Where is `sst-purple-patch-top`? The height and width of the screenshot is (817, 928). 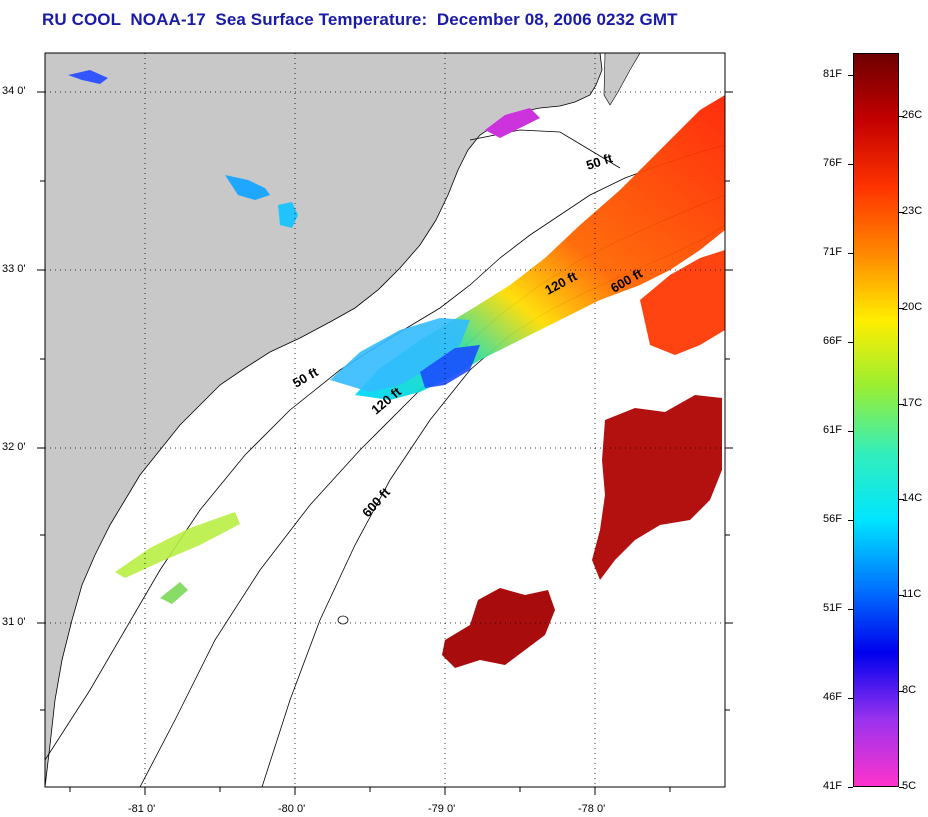
sst-purple-patch-top is located at coordinates (88, 77).